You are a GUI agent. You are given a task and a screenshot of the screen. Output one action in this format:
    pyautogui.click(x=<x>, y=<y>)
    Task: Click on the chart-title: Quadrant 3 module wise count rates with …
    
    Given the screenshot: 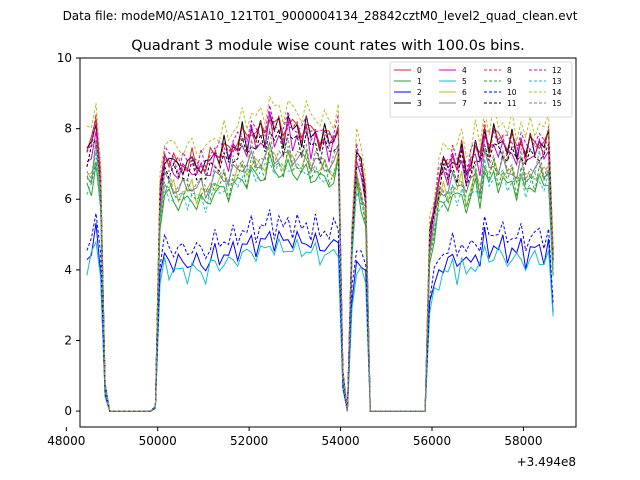 What is the action you would take?
    pyautogui.click(x=328, y=46)
    